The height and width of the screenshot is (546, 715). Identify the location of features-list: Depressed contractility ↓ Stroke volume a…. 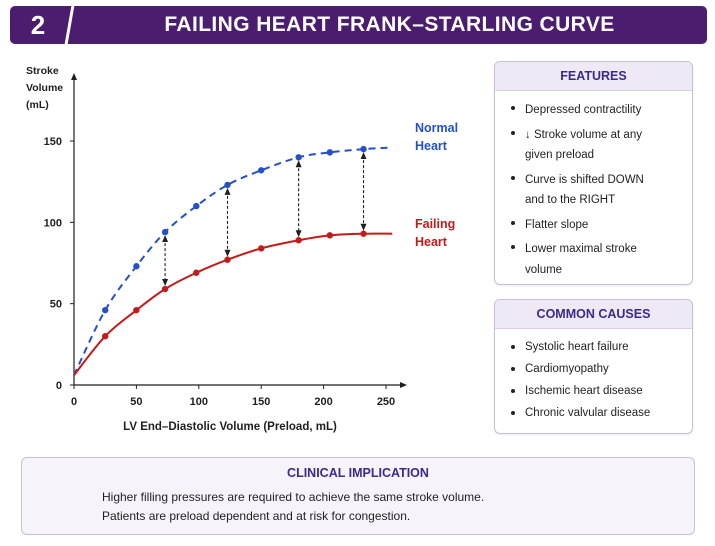
(593, 185).